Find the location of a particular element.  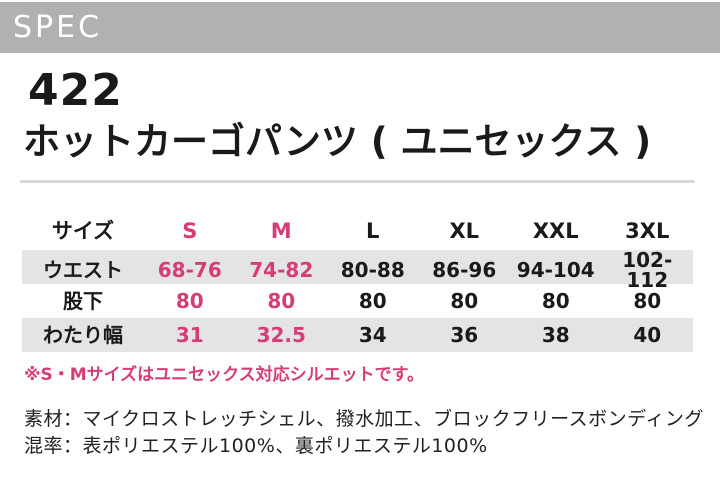

title-divider is located at coordinates (357, 181).